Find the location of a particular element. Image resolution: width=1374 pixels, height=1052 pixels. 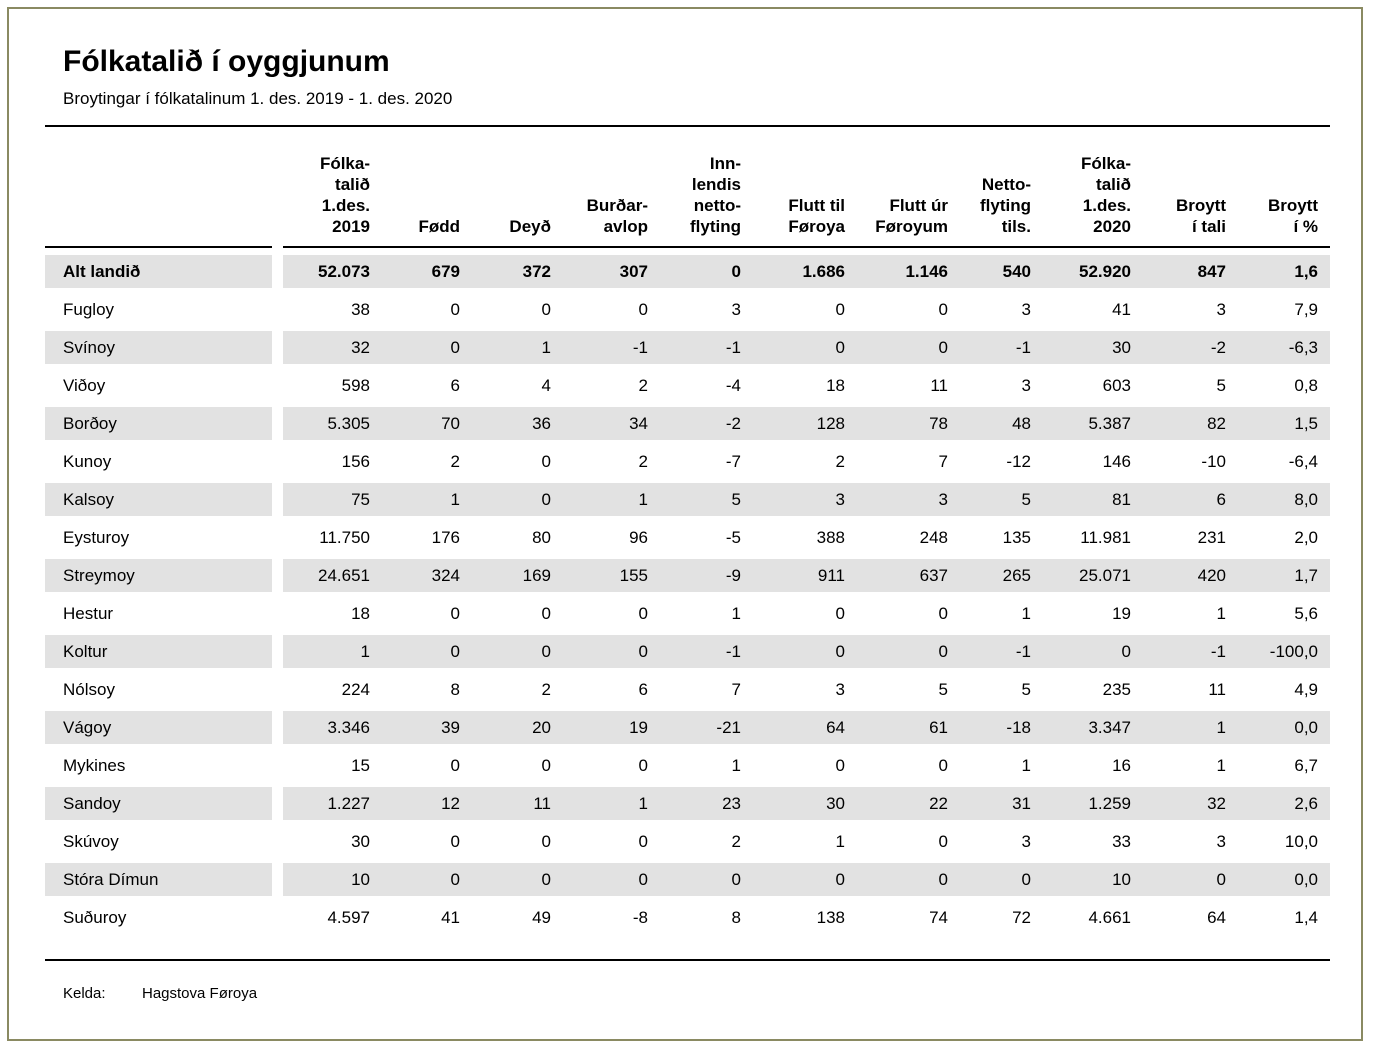

value-cell: 224 is located at coordinates (332, 692).